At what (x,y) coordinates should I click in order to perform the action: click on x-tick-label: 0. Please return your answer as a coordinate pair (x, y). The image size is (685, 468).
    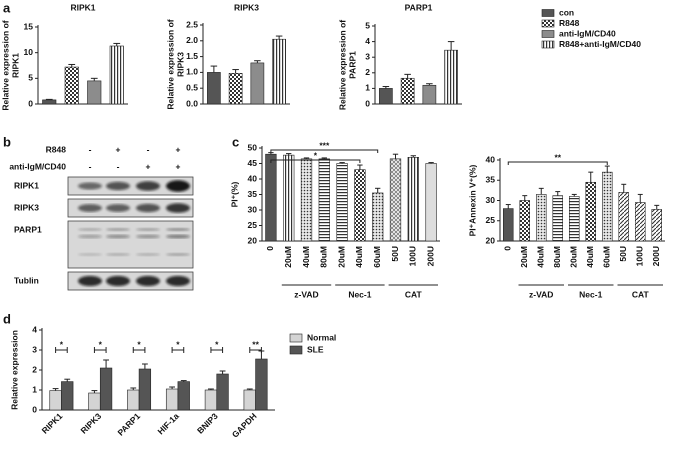
    Looking at the image, I should click on (270, 248).